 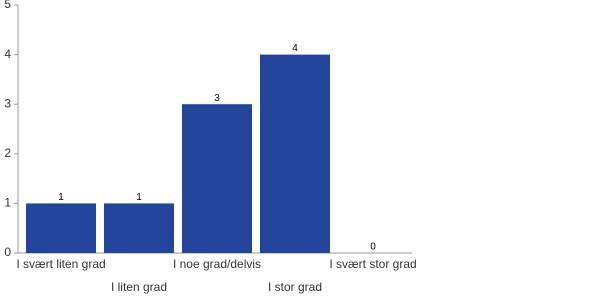 I want to click on x-tick-label: I liten grad, so click(x=139, y=287).